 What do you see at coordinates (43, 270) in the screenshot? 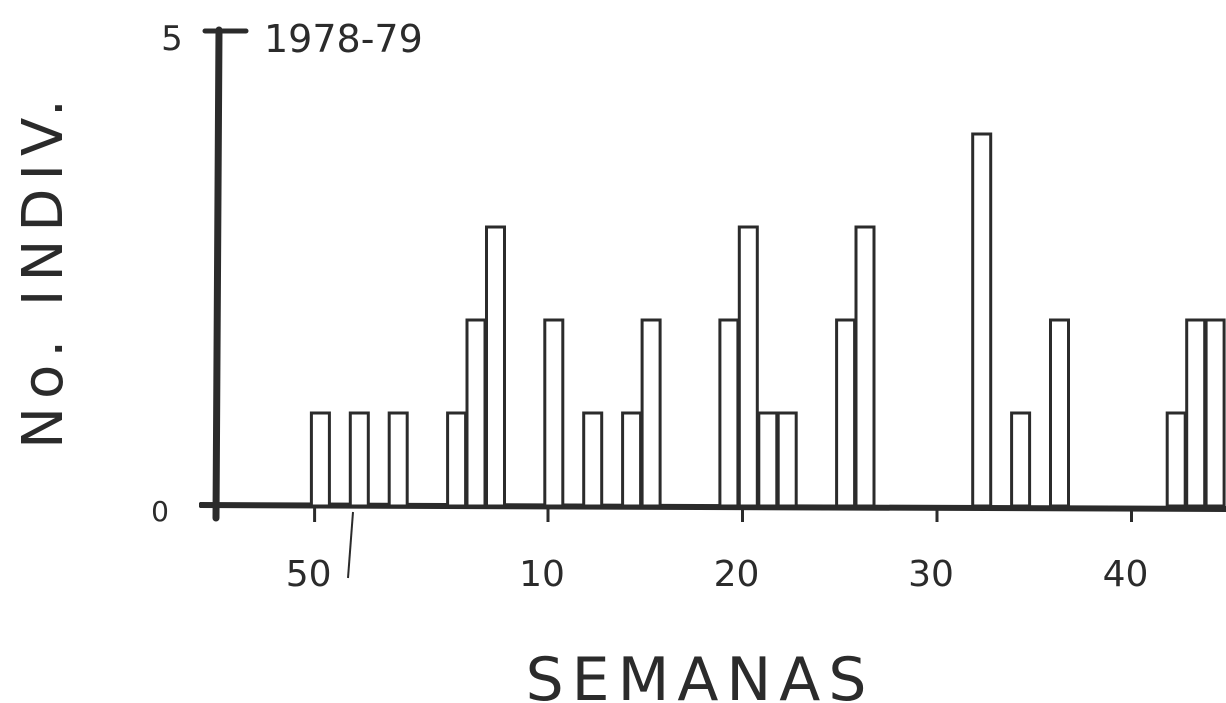
I see `y-axis-title: No. INDIV.` at bounding box center [43, 270].